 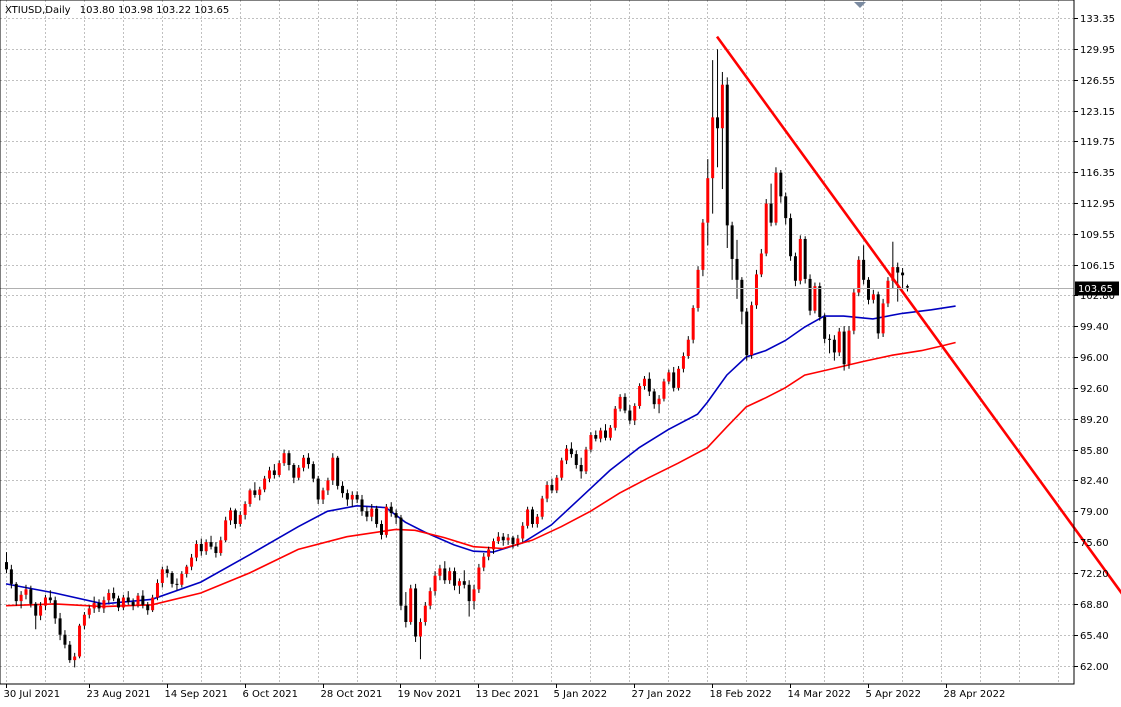 What do you see at coordinates (1094, 605) in the screenshot?
I see `y-tick-label: 68.80` at bounding box center [1094, 605].